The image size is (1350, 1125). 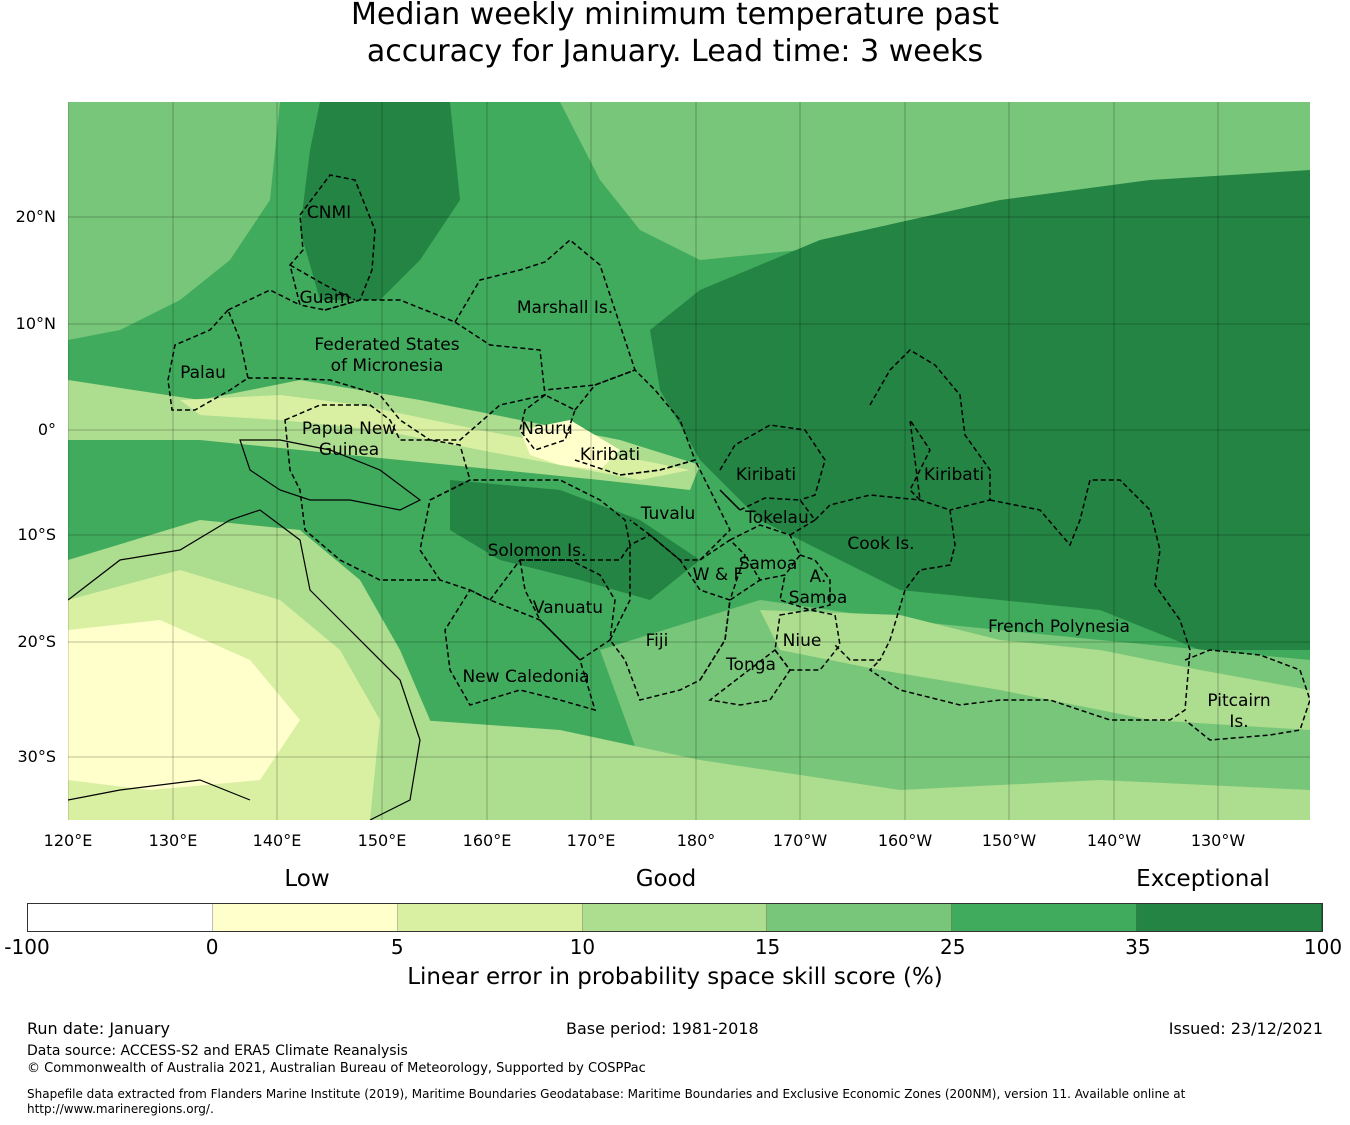 I want to click on region-label: Papua New, so click(x=349, y=429).